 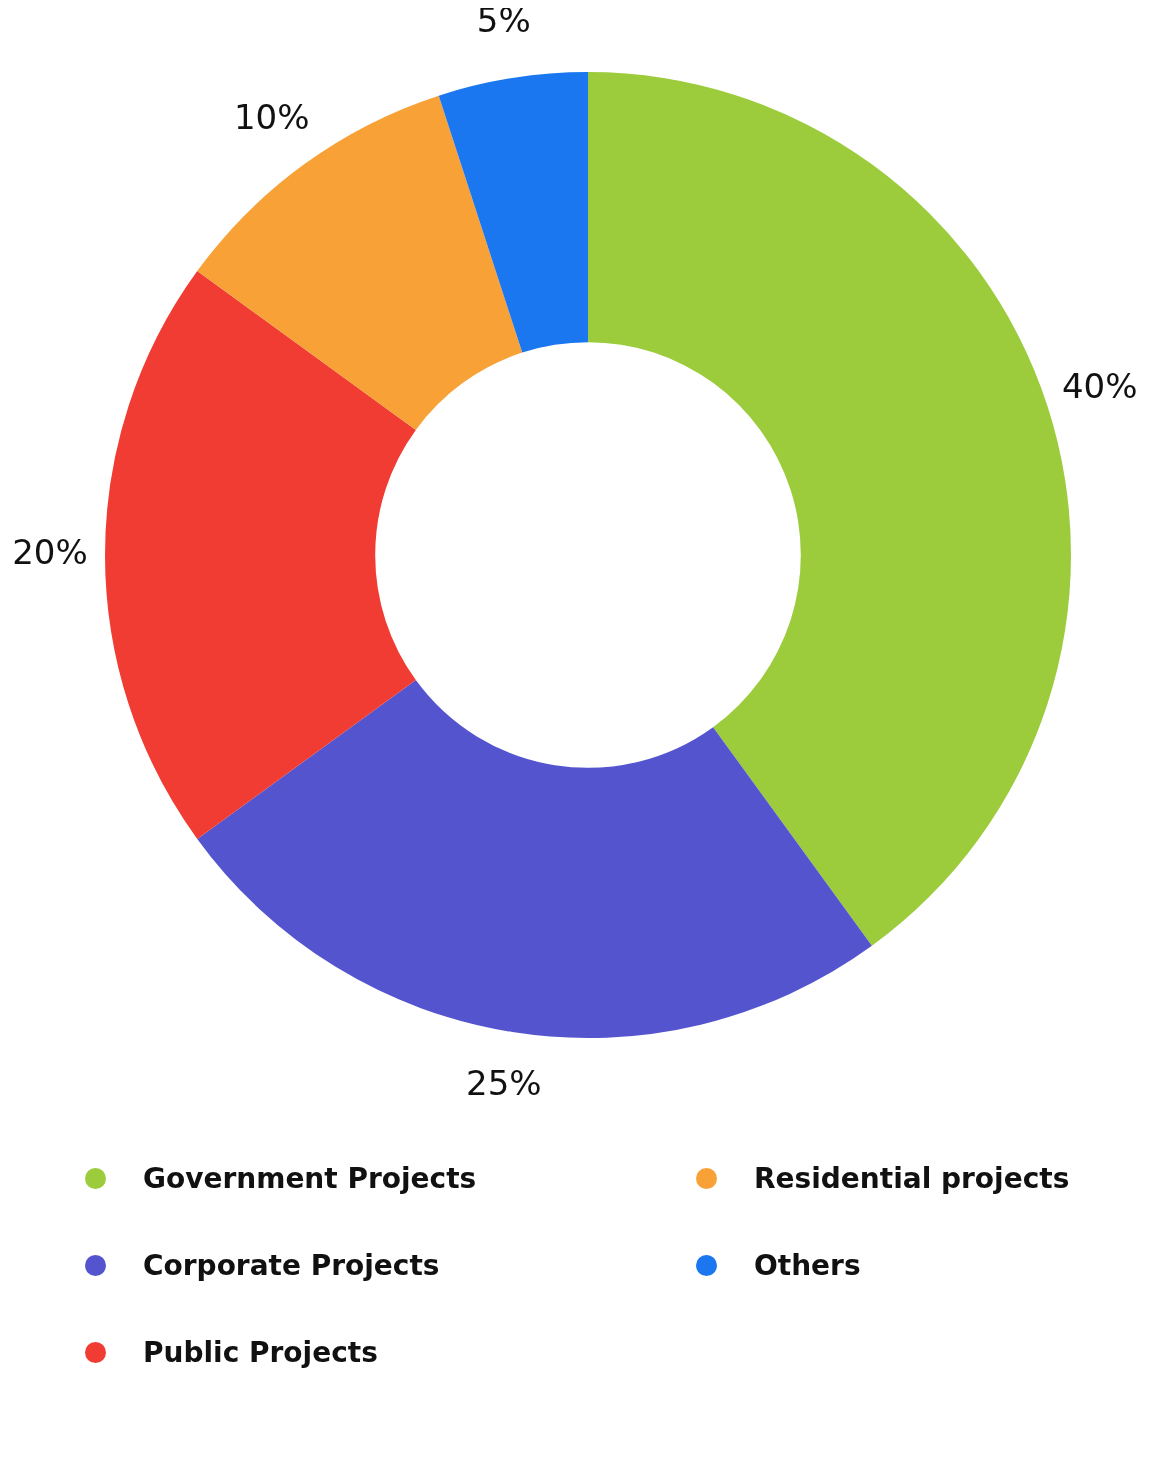 What do you see at coordinates (260, 1352) in the screenshot?
I see `legend-label: Public Projects` at bounding box center [260, 1352].